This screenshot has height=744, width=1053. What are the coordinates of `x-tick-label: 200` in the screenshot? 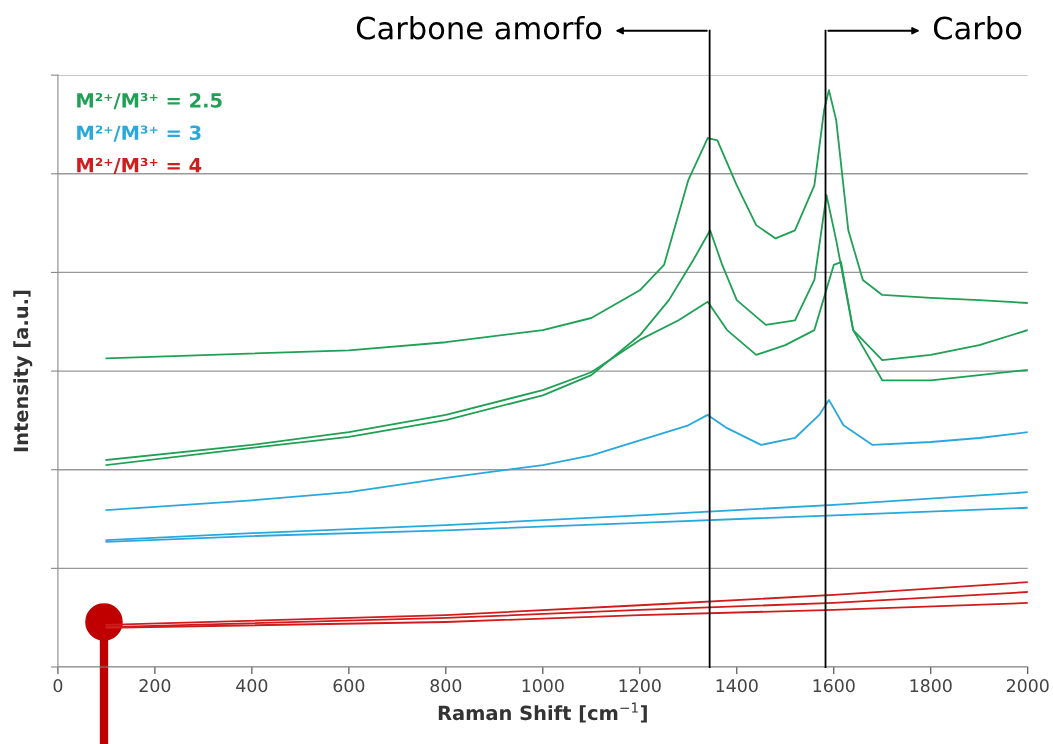 It's located at (155, 686).